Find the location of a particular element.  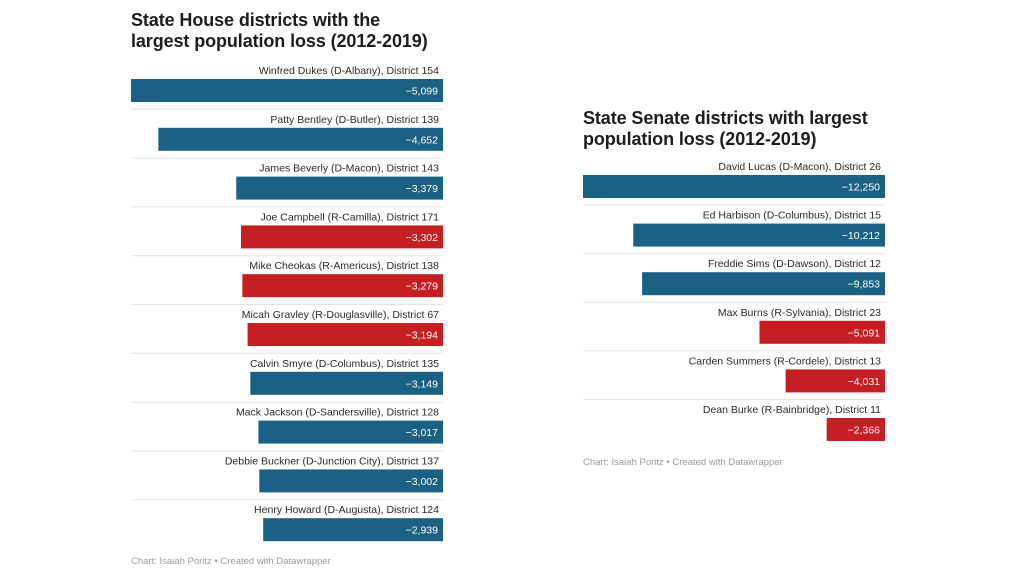

house-bar-label: Patty Bentley (D-Butler), District 139 is located at coordinates (354, 120).